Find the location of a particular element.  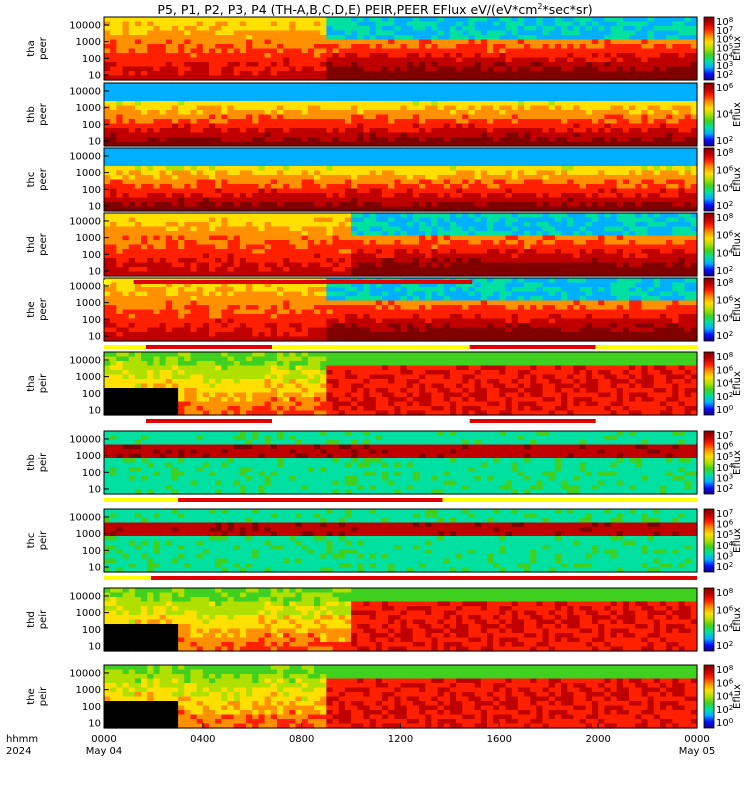

panel-1: 10000 1000 100 10 thbpeer 10⁶ 10⁴ 10² Eflux is located at coordinates (384, 114).